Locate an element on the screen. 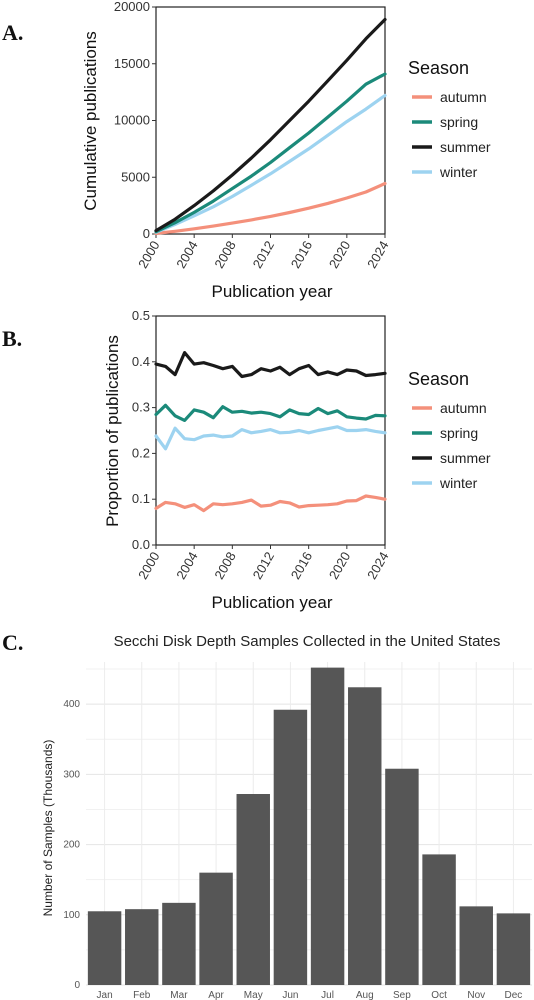 The image size is (534, 1000). a-y-tick-label: 0 is located at coordinates (146, 233).